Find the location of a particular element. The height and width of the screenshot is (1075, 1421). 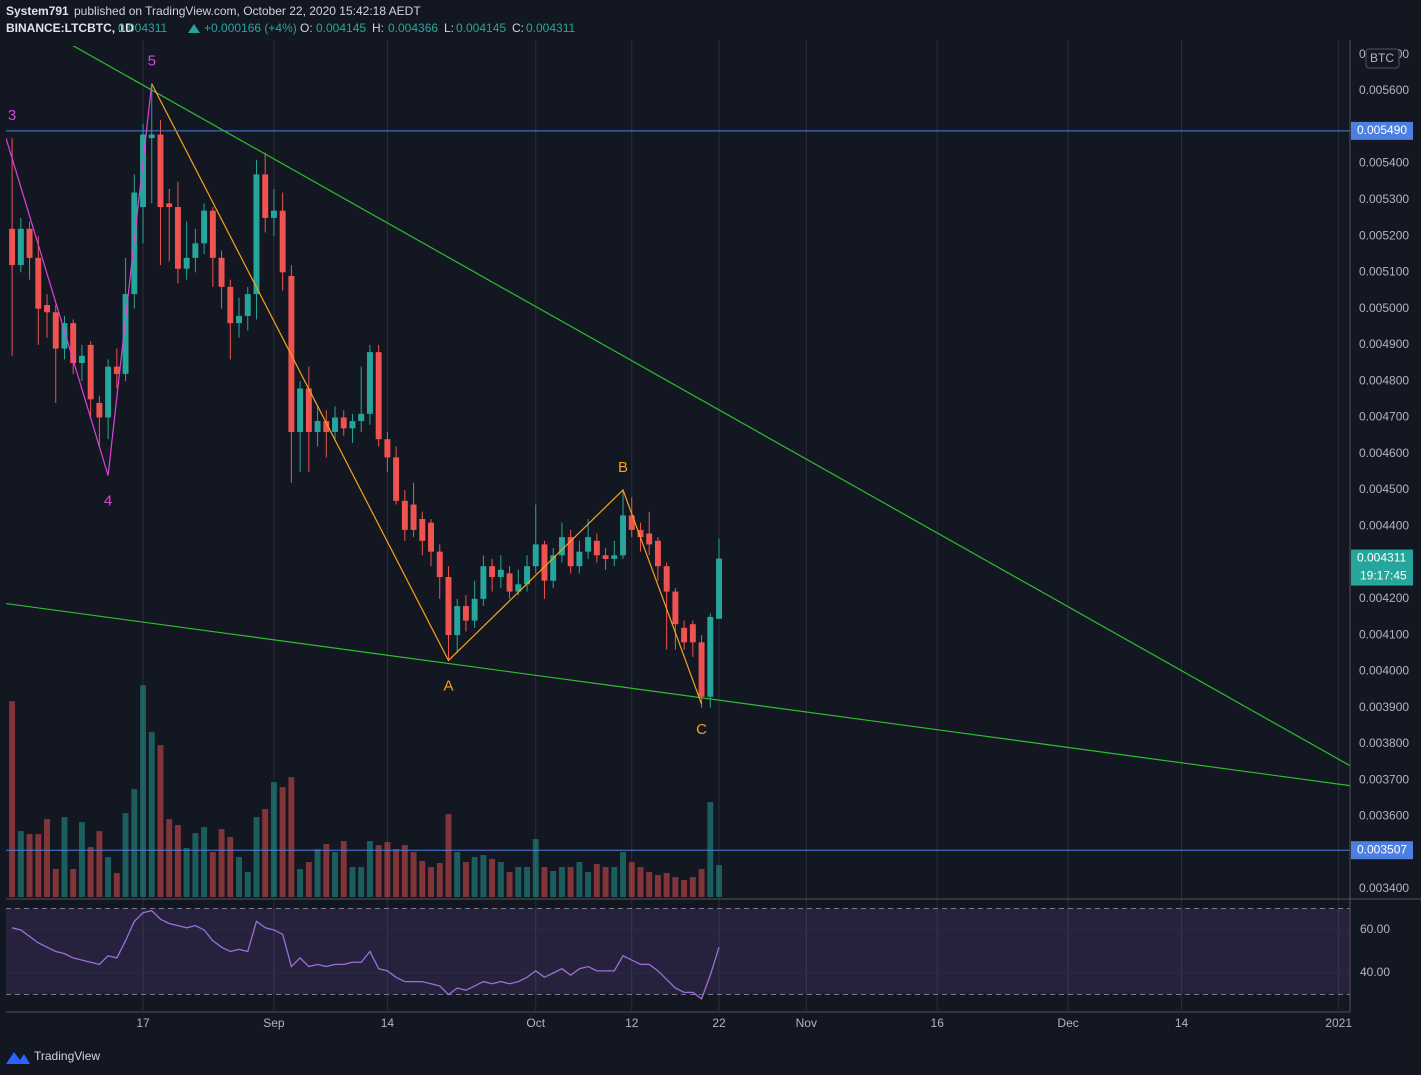

close-value: 0.004311 is located at coordinates (550, 28).